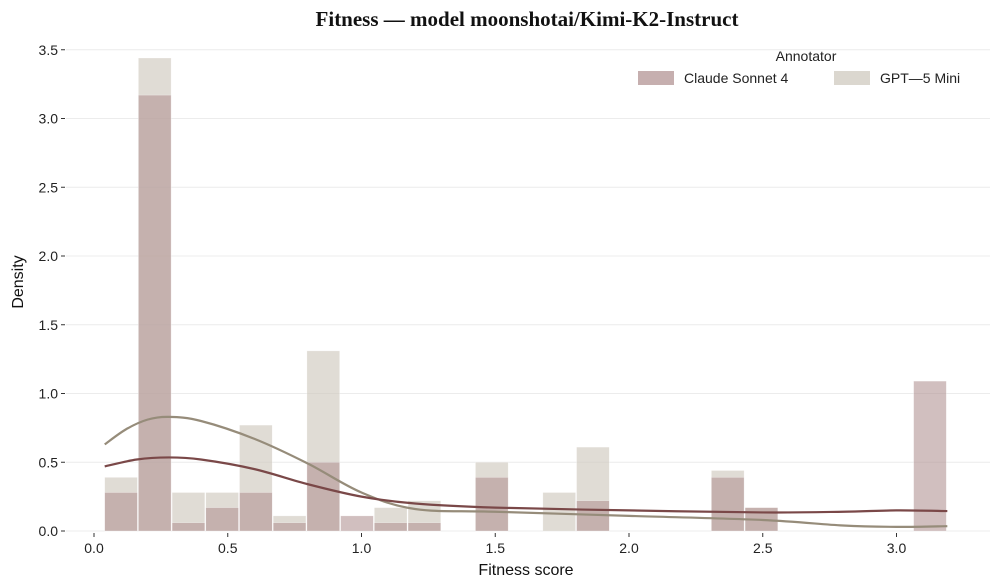 Image resolution: width=997 pixels, height=588 pixels. What do you see at coordinates (49, 256) in the screenshot?
I see `y-tick-label-4: 2.0` at bounding box center [49, 256].